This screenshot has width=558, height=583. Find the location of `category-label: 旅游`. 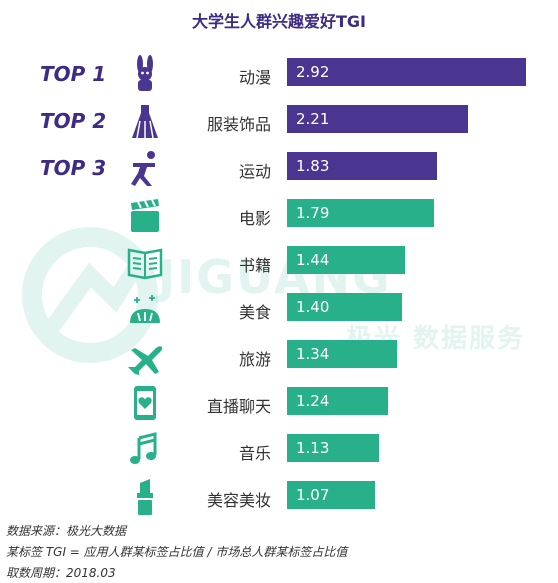

category-label: 旅游 is located at coordinates (254, 359).